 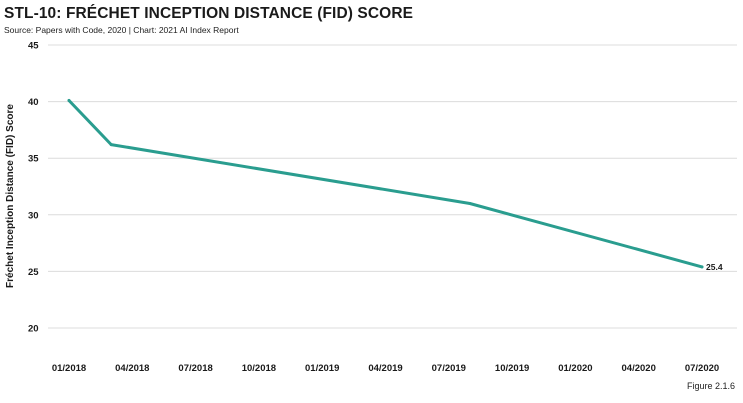 I want to click on data-labels: 25.4, so click(x=714, y=267).